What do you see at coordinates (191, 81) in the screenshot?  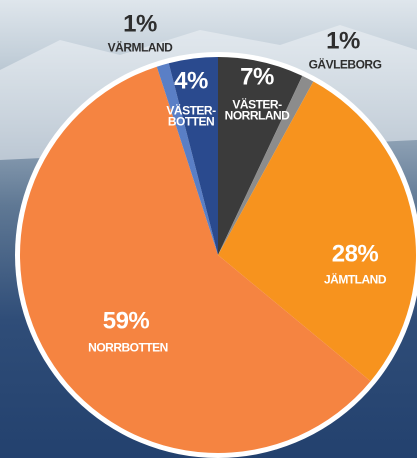 I see `value-label: 4%` at bounding box center [191, 81].